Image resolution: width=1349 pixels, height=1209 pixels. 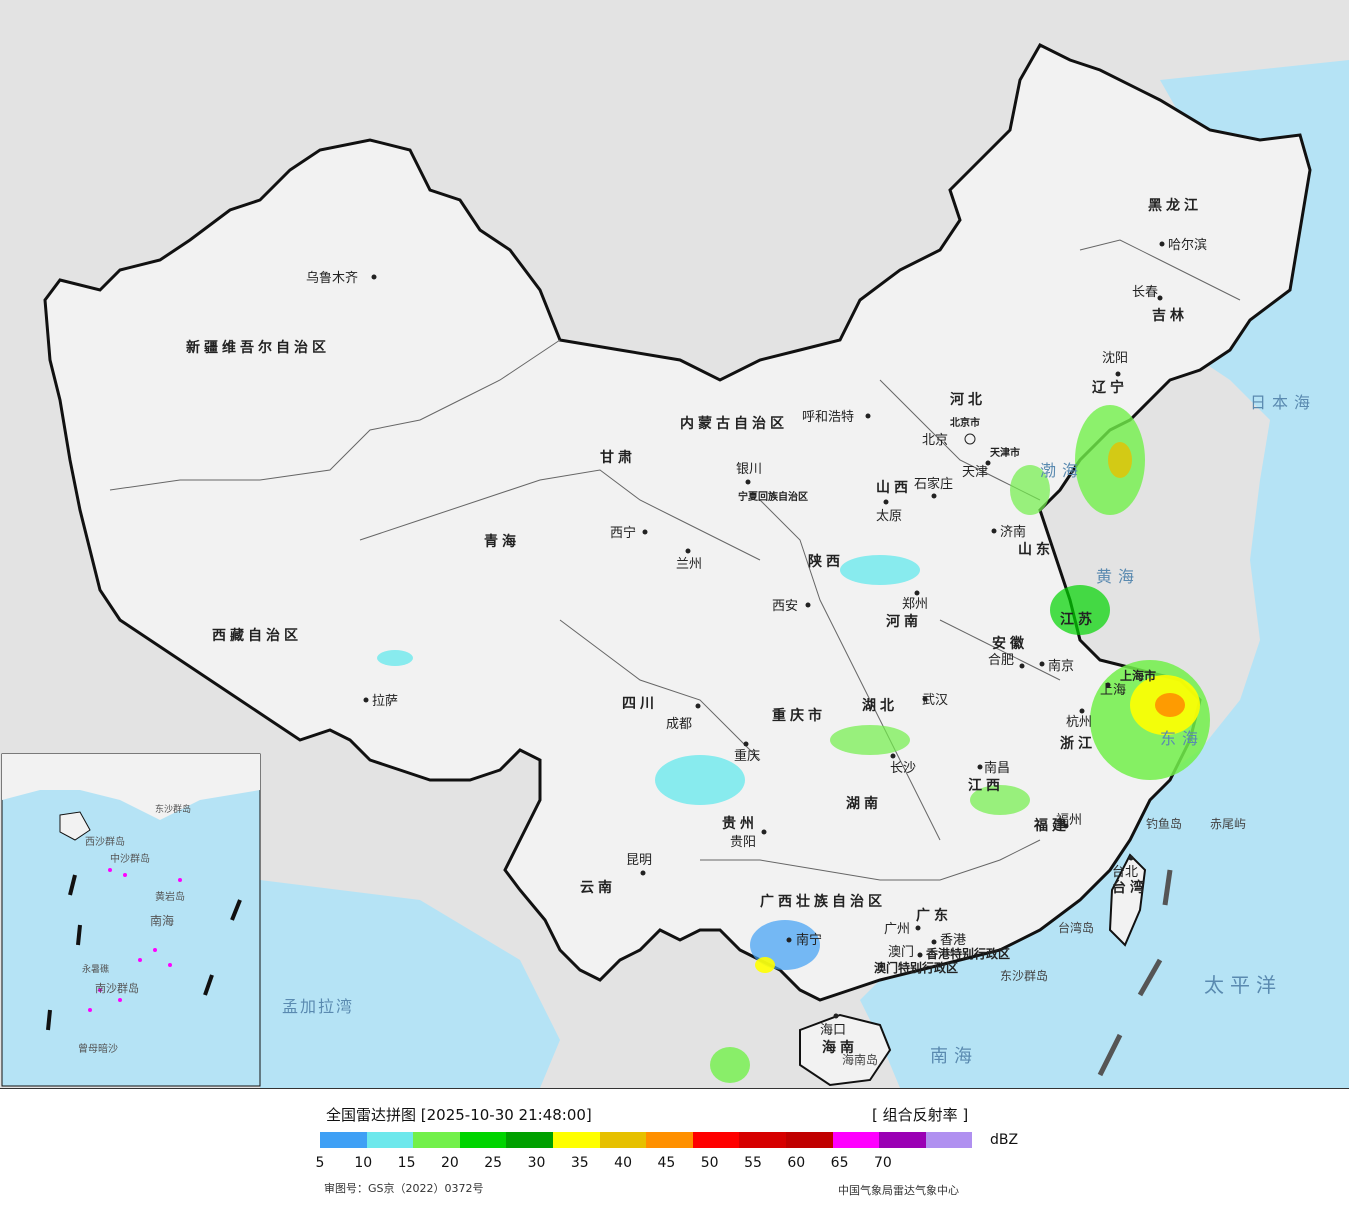 I want to click on label-beijing-shi: 北京市, so click(x=965, y=422).